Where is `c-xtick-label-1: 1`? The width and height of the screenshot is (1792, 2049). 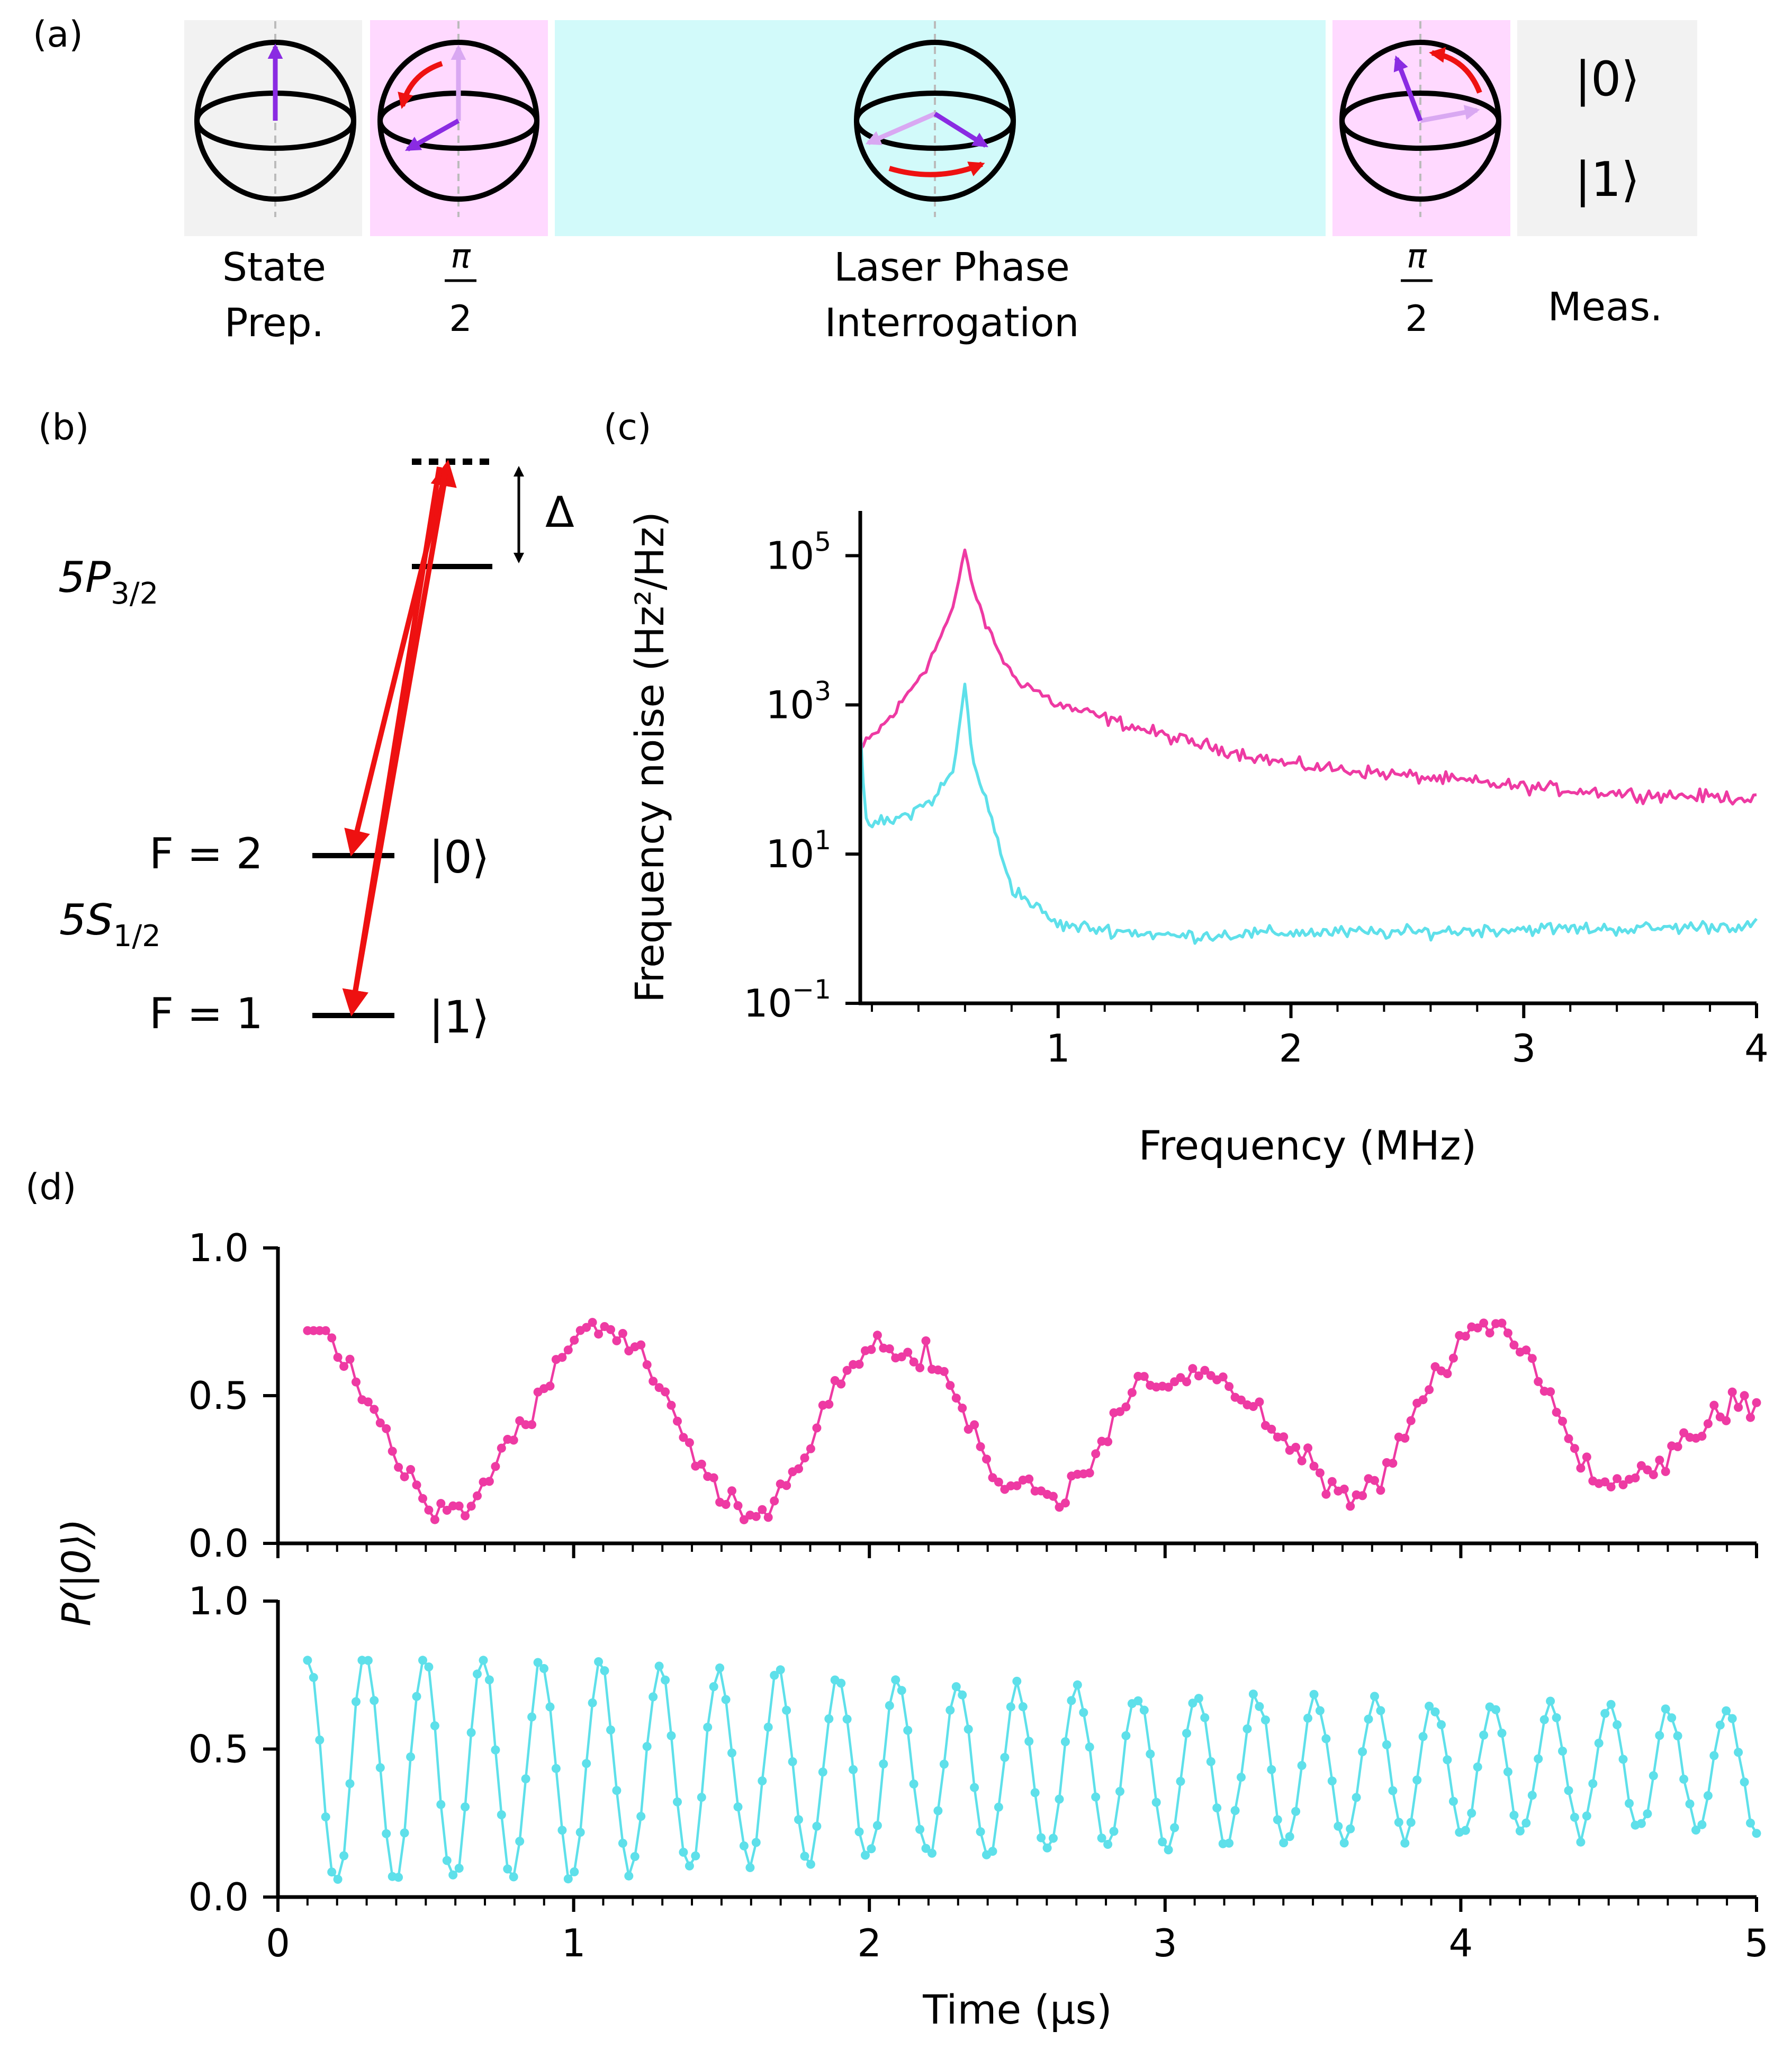 c-xtick-label-1: 1 is located at coordinates (1058, 1048).